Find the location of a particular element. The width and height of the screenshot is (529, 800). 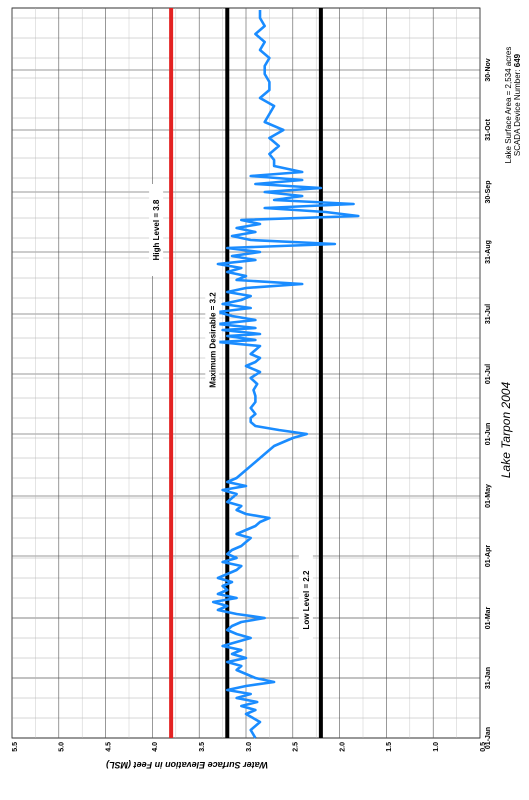

y-tick-label: 3.0 is located at coordinates (249, 747).